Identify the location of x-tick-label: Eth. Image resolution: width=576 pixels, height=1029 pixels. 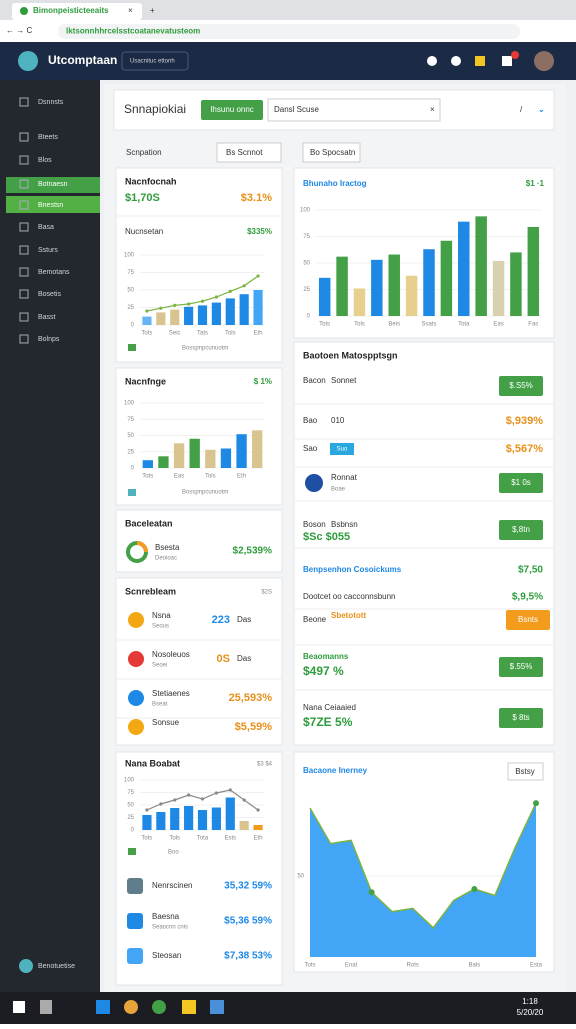
(258, 334).